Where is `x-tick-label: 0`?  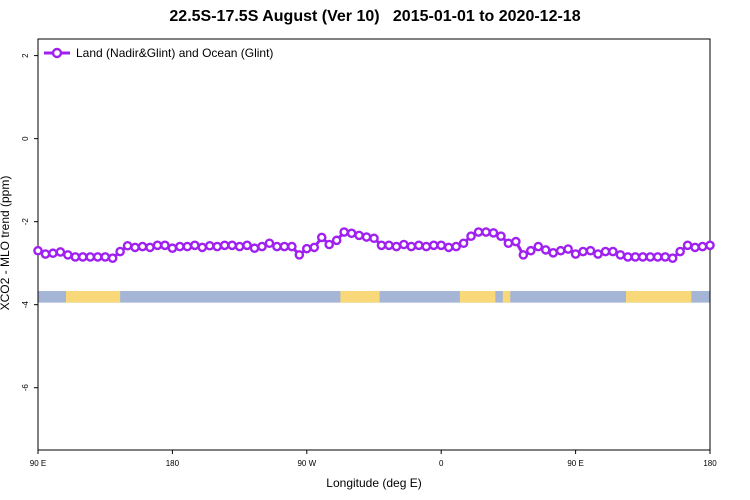 x-tick-label: 0 is located at coordinates (441, 463).